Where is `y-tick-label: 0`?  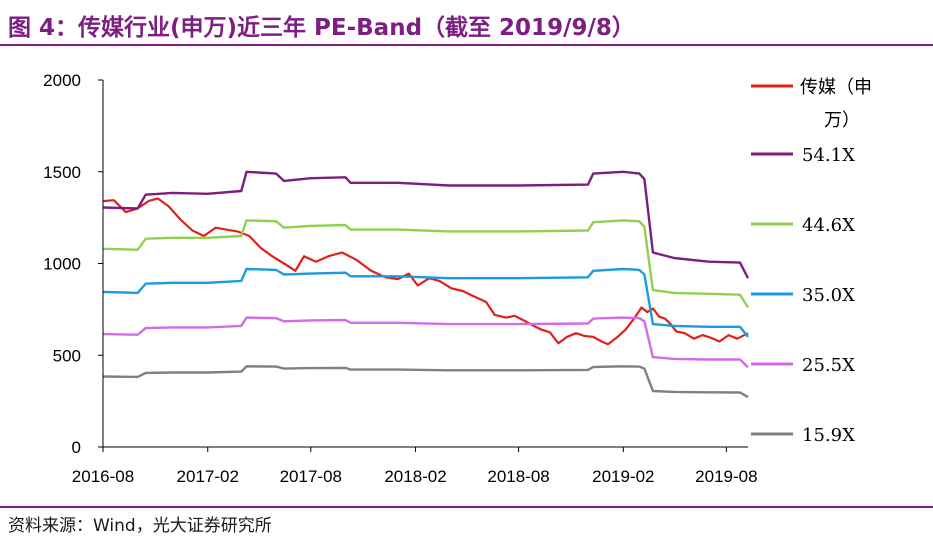 y-tick-label: 0 is located at coordinates (76, 447).